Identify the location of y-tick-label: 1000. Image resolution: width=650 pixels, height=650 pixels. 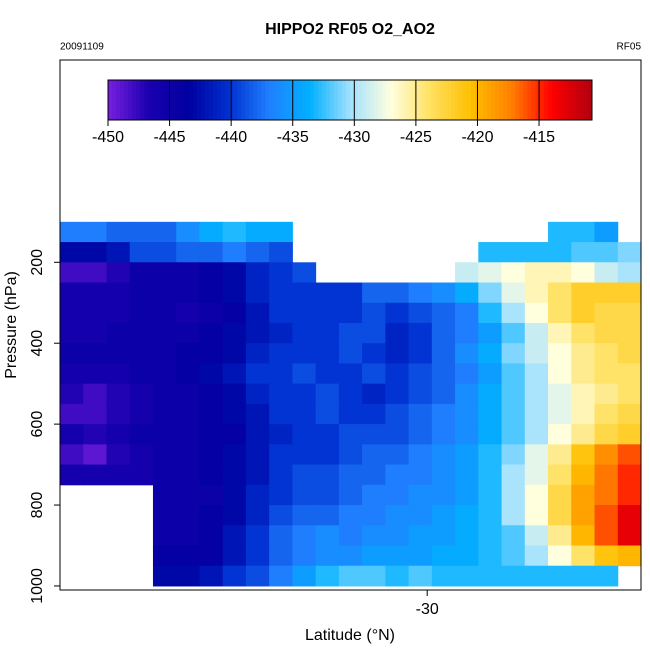
(37, 586).